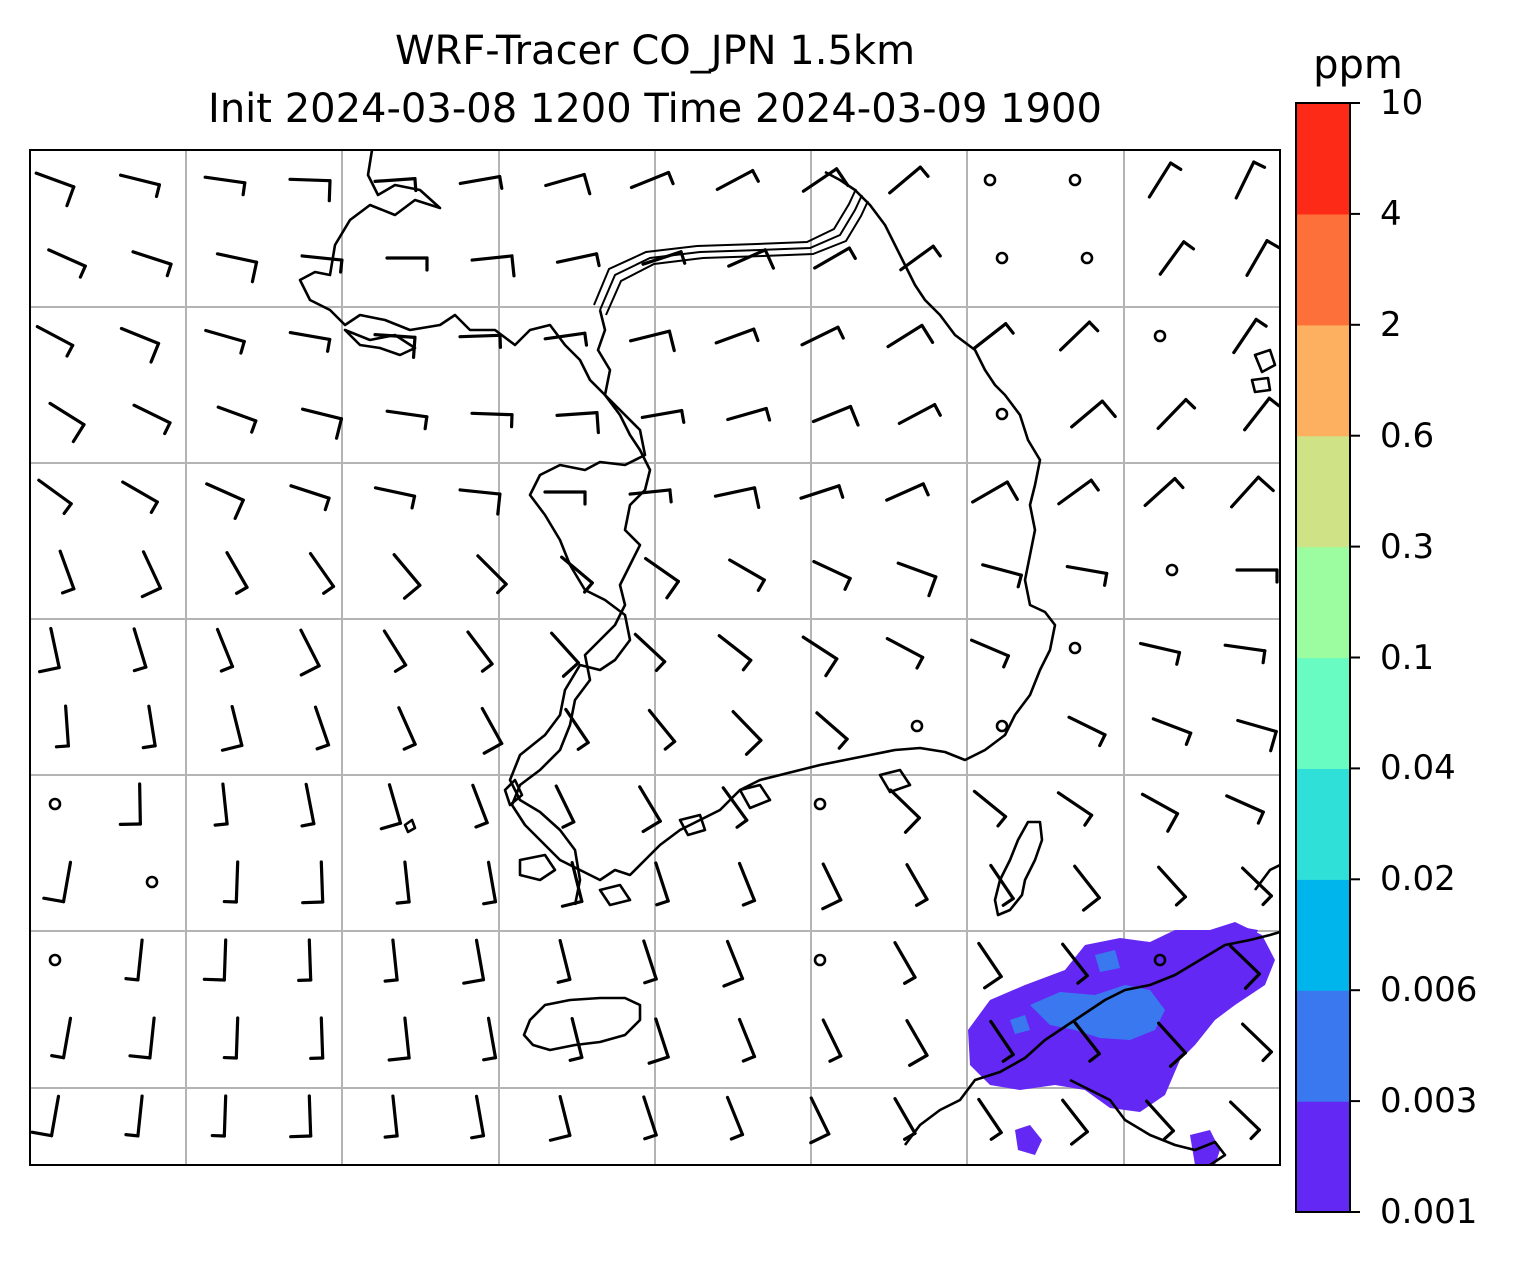 The image size is (1528, 1267). I want to click on colorbar, so click(1327, 657).